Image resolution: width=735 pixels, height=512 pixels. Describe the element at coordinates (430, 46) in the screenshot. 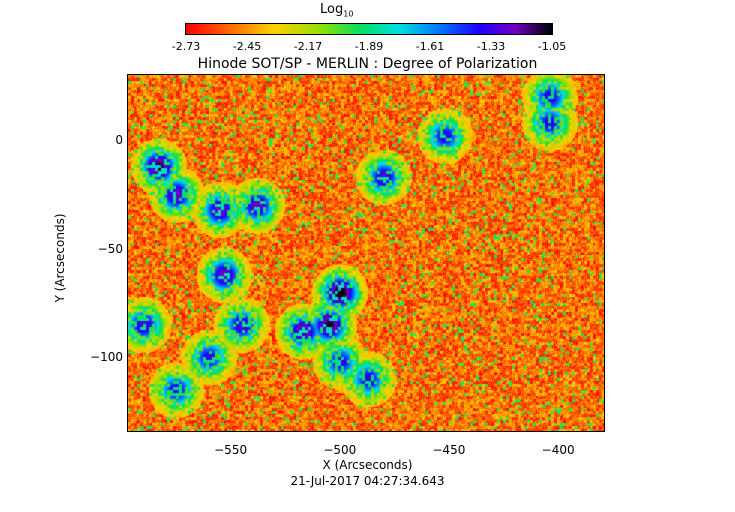

I see `colorbar-tick-label: -1.61` at that location.